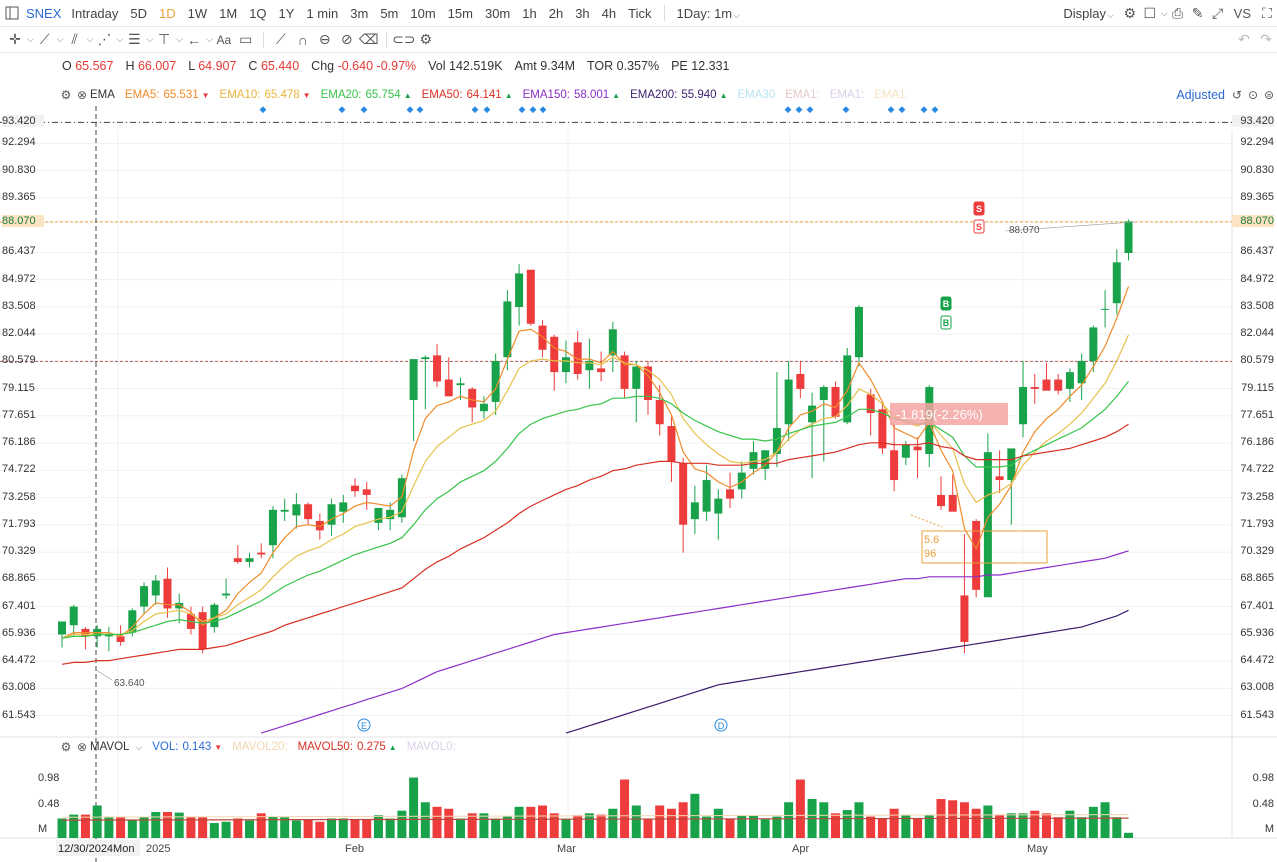 This screenshot has height=862, width=1277. Describe the element at coordinates (1178, 12) in the screenshot. I see `camera-icon: ⎙` at that location.